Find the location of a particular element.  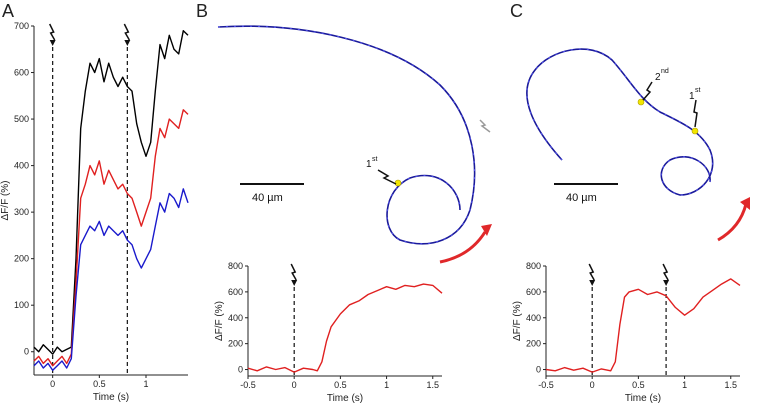

chart-a-ytick-label: 200 is located at coordinates (21, 259).